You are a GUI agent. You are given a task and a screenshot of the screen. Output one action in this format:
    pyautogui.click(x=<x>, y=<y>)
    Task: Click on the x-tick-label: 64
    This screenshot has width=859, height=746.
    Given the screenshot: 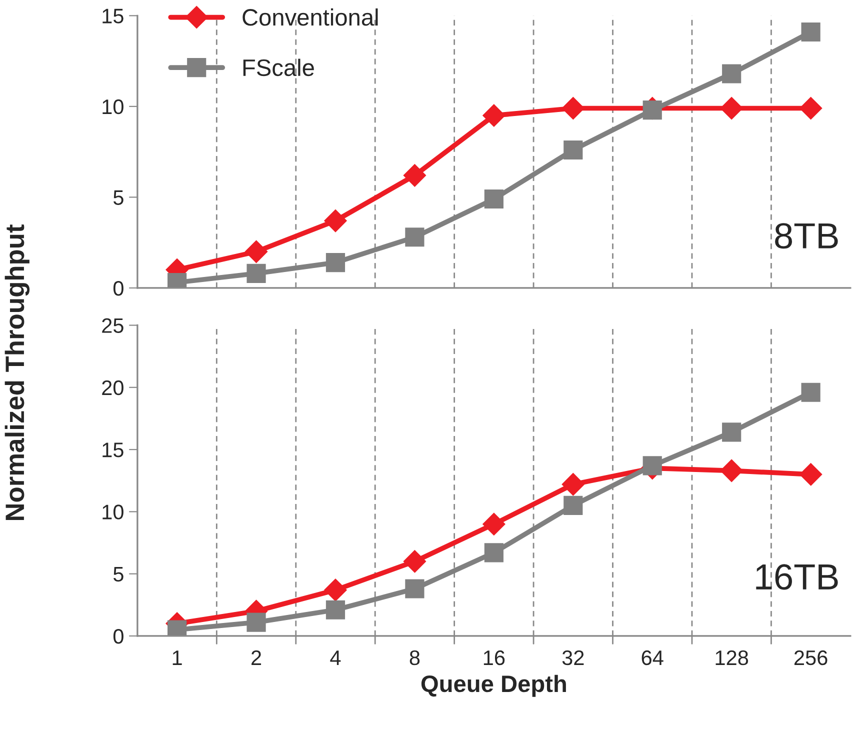 What is the action you would take?
    pyautogui.click(x=653, y=658)
    